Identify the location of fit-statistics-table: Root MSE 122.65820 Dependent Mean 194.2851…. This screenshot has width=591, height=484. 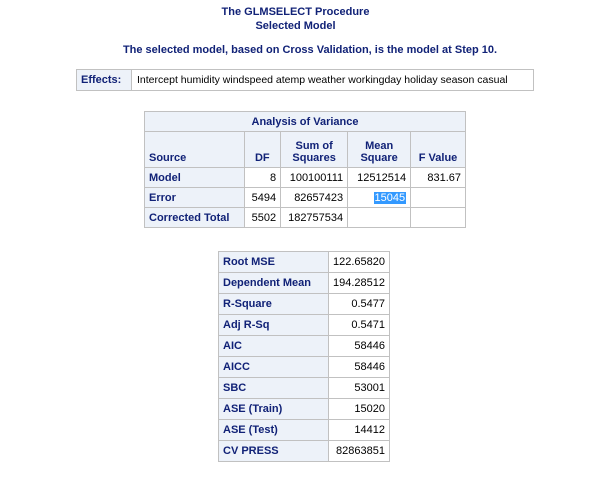
(304, 356).